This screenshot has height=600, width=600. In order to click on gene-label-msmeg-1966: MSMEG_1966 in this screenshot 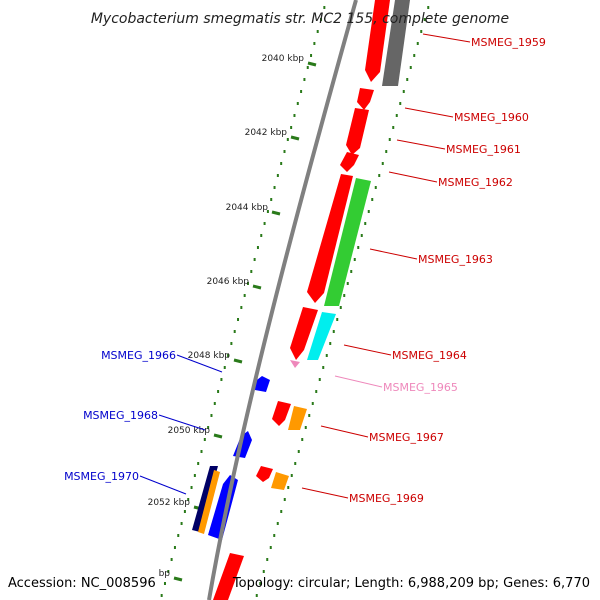, I will do `click(138, 355)`.